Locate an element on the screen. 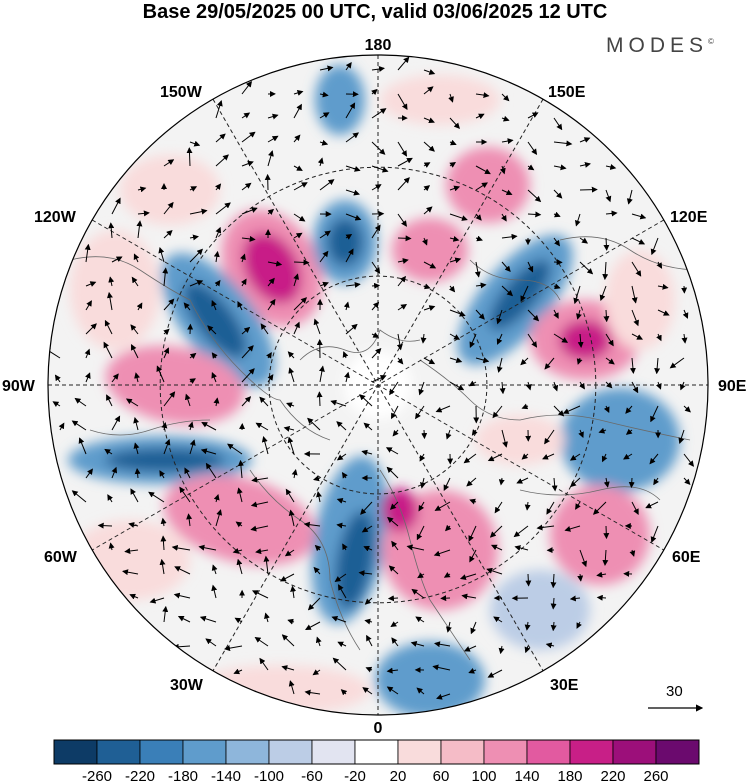  latitude-circle is located at coordinates (378, 385).